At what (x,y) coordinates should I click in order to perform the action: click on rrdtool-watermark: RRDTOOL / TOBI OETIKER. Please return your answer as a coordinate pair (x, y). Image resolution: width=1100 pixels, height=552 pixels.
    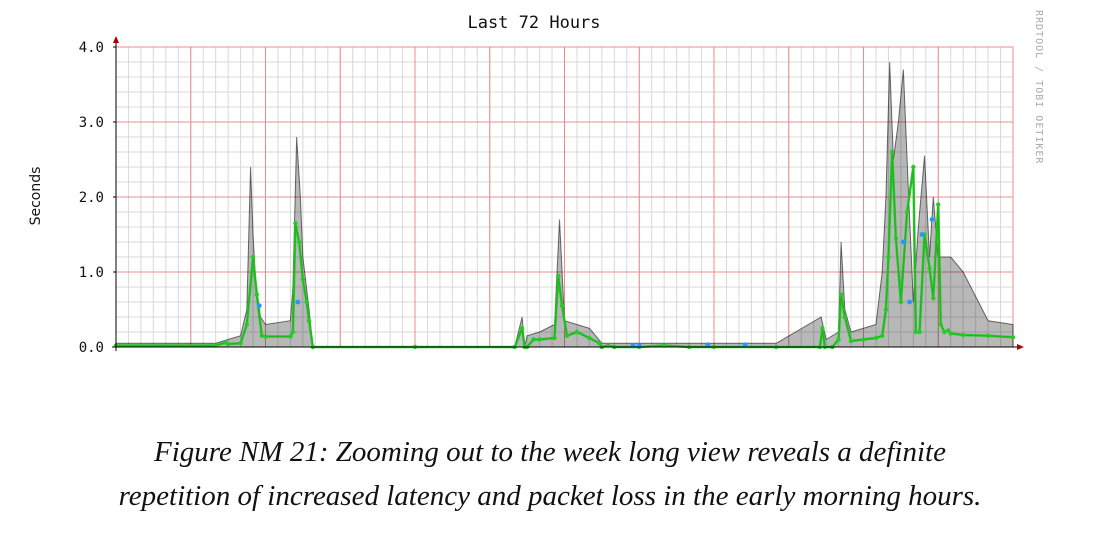
    Looking at the image, I should click on (1038, 87).